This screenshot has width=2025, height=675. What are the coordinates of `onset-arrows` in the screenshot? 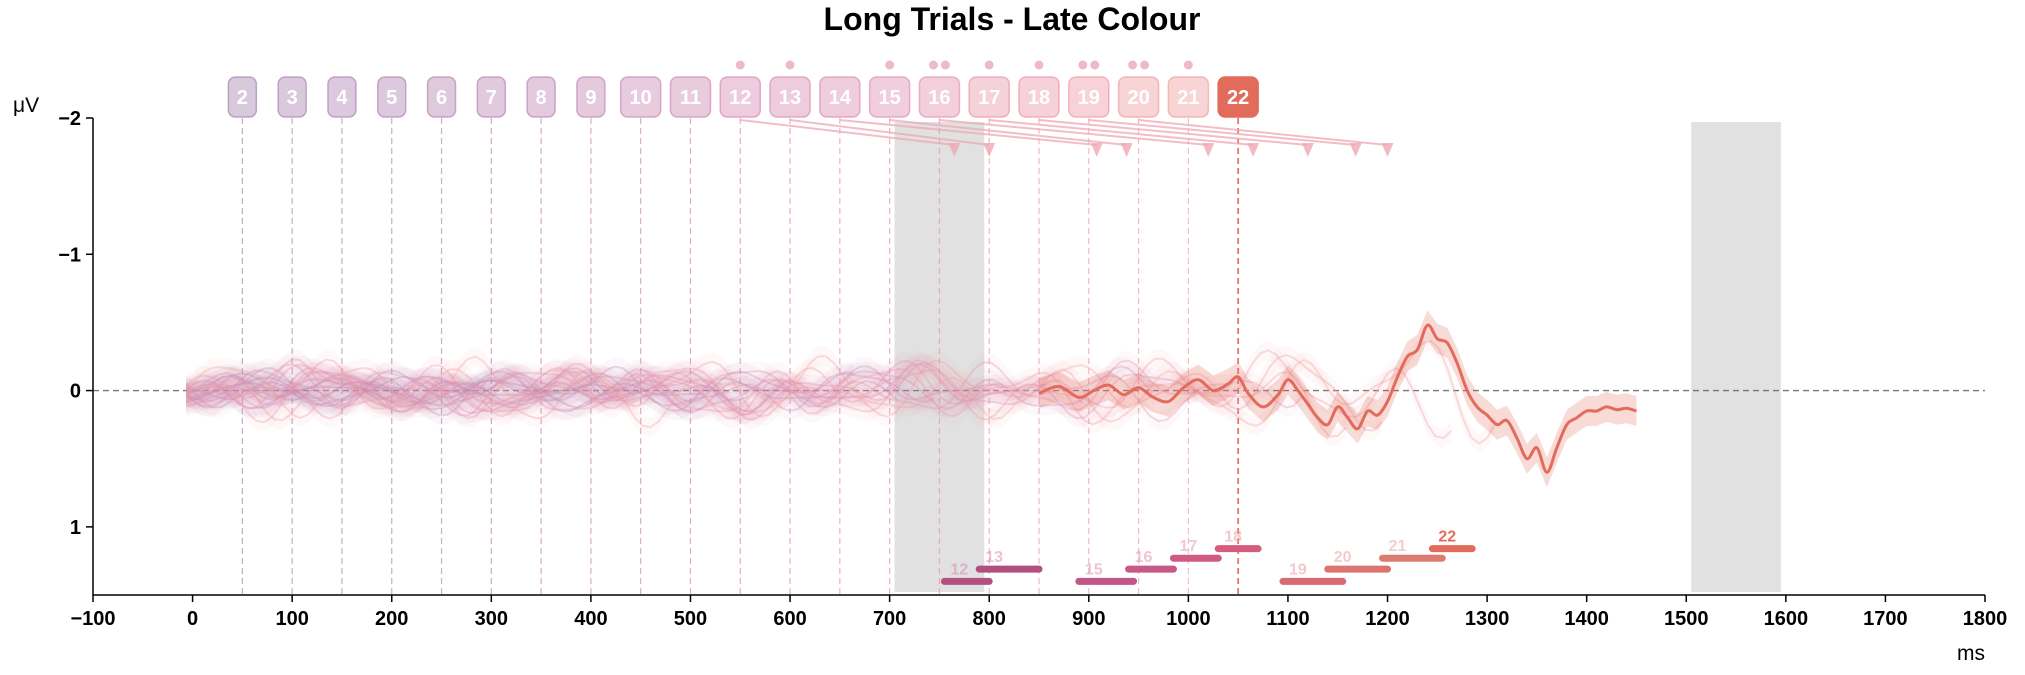 It's located at (1067, 138).